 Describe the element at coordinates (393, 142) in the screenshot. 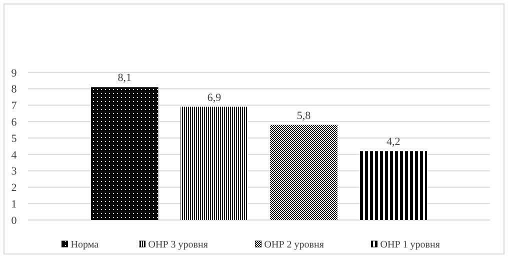

I see `data-label: 4,2` at that location.